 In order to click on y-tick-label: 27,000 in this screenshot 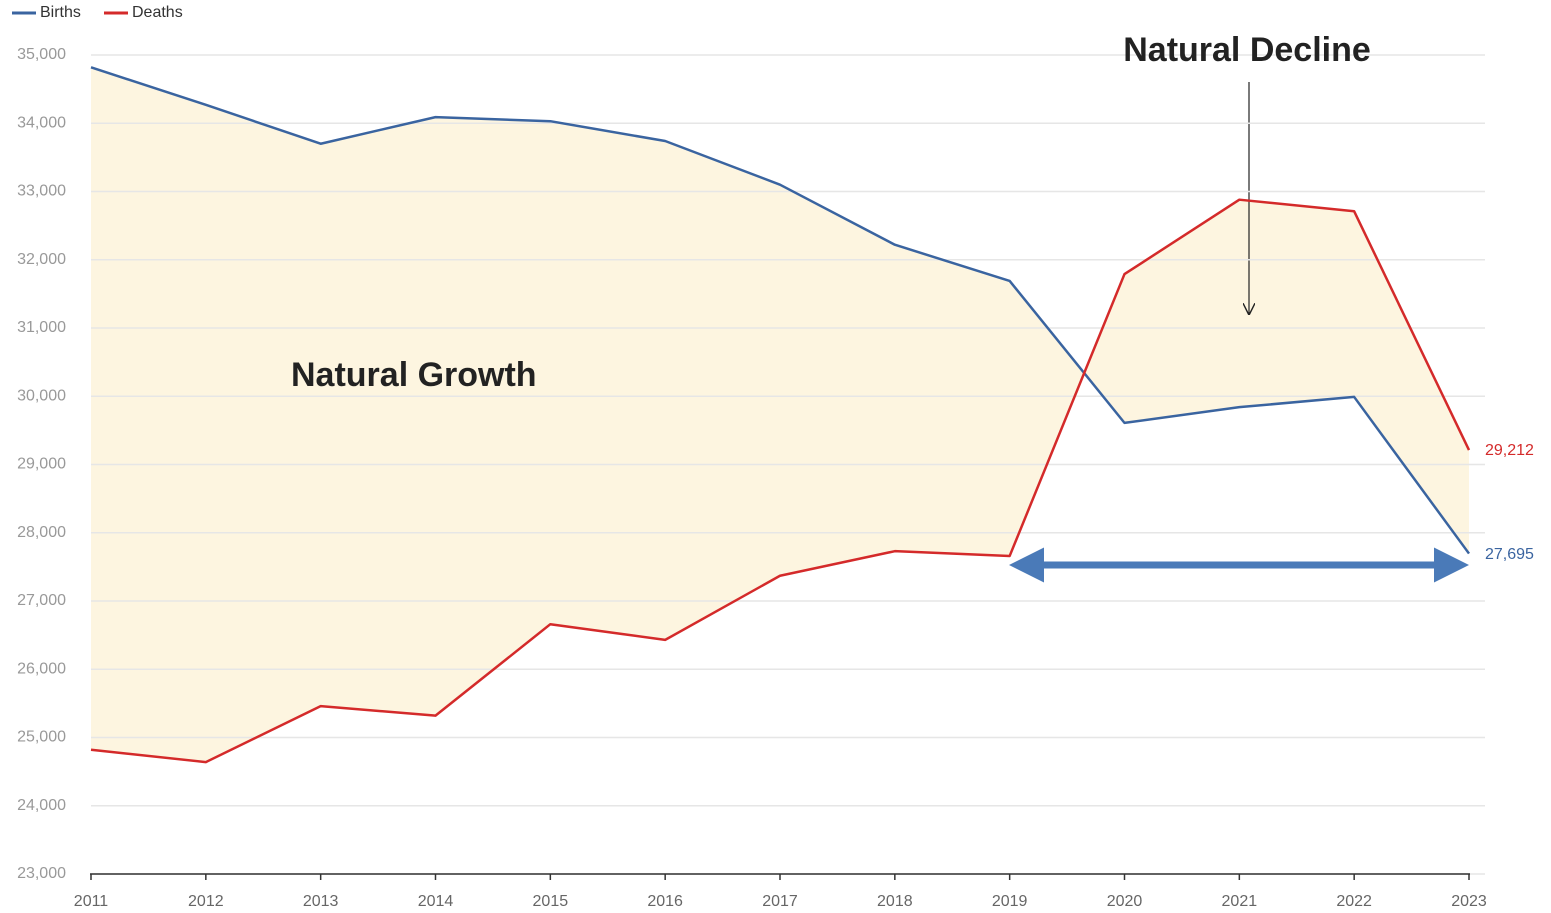, I will do `click(41, 600)`.